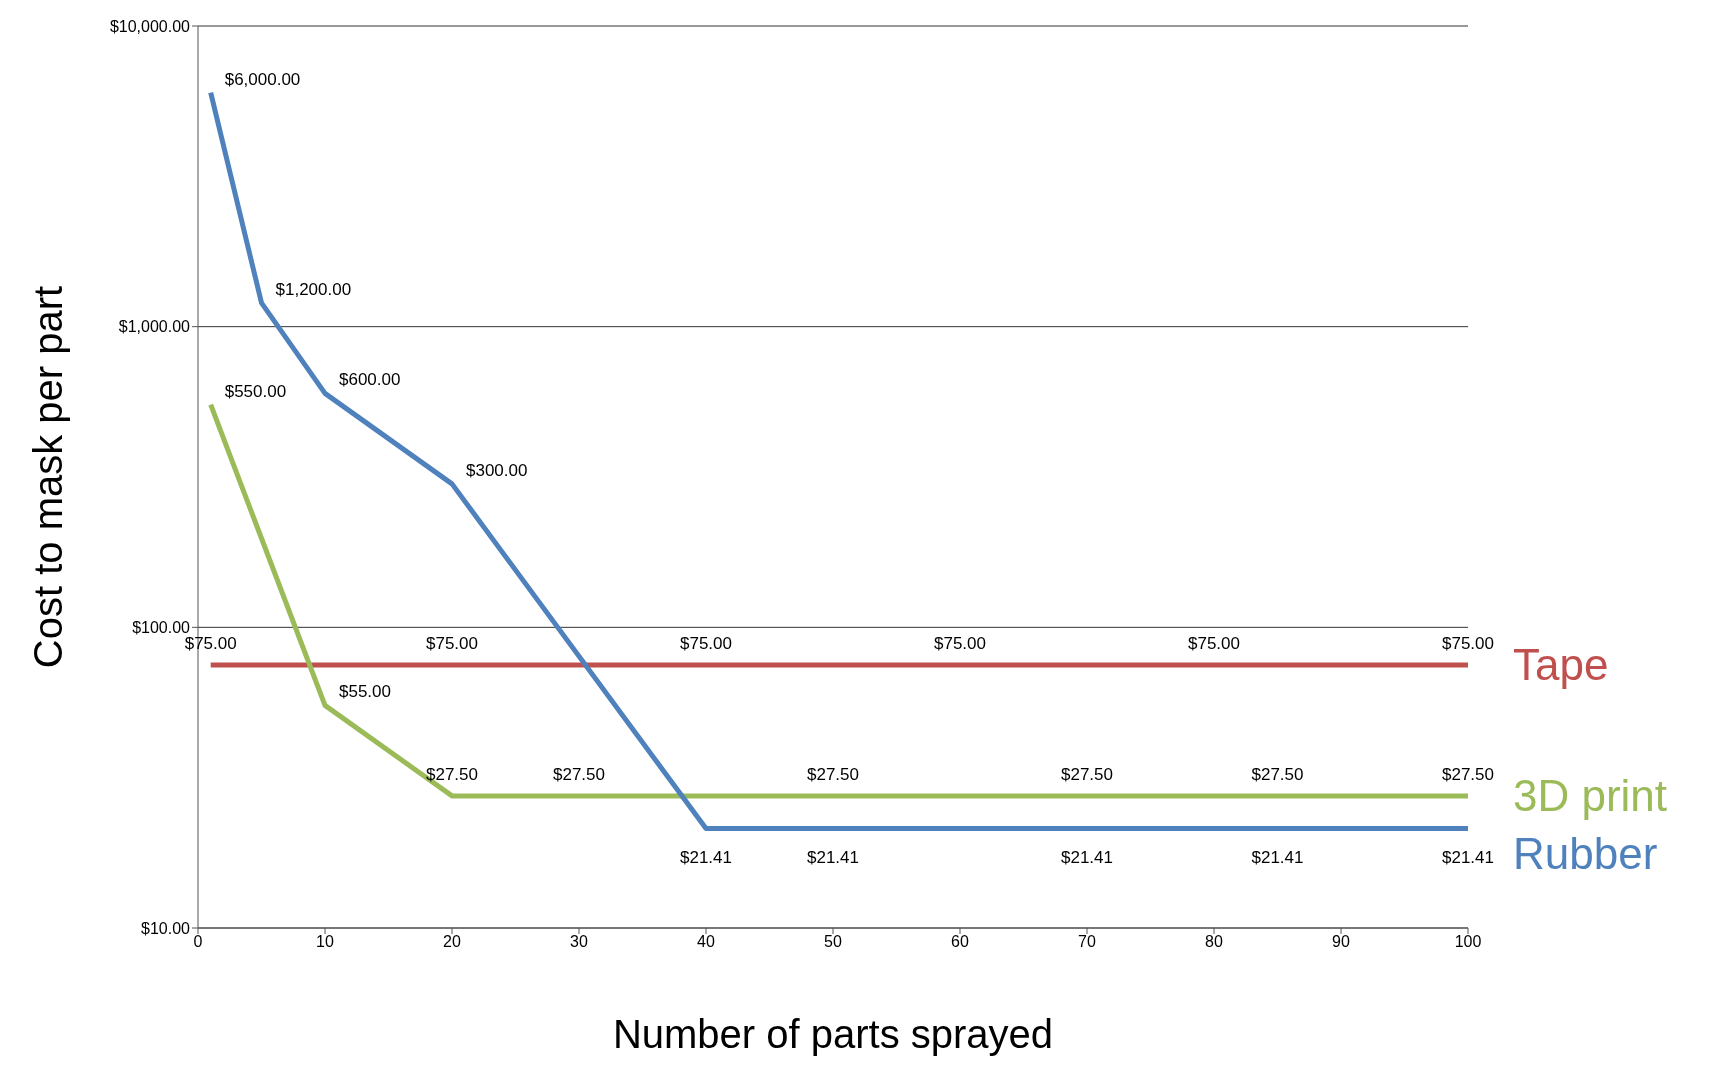 This screenshot has height=1068, width=1723. I want to click on data-label: $600.00, so click(370, 380).